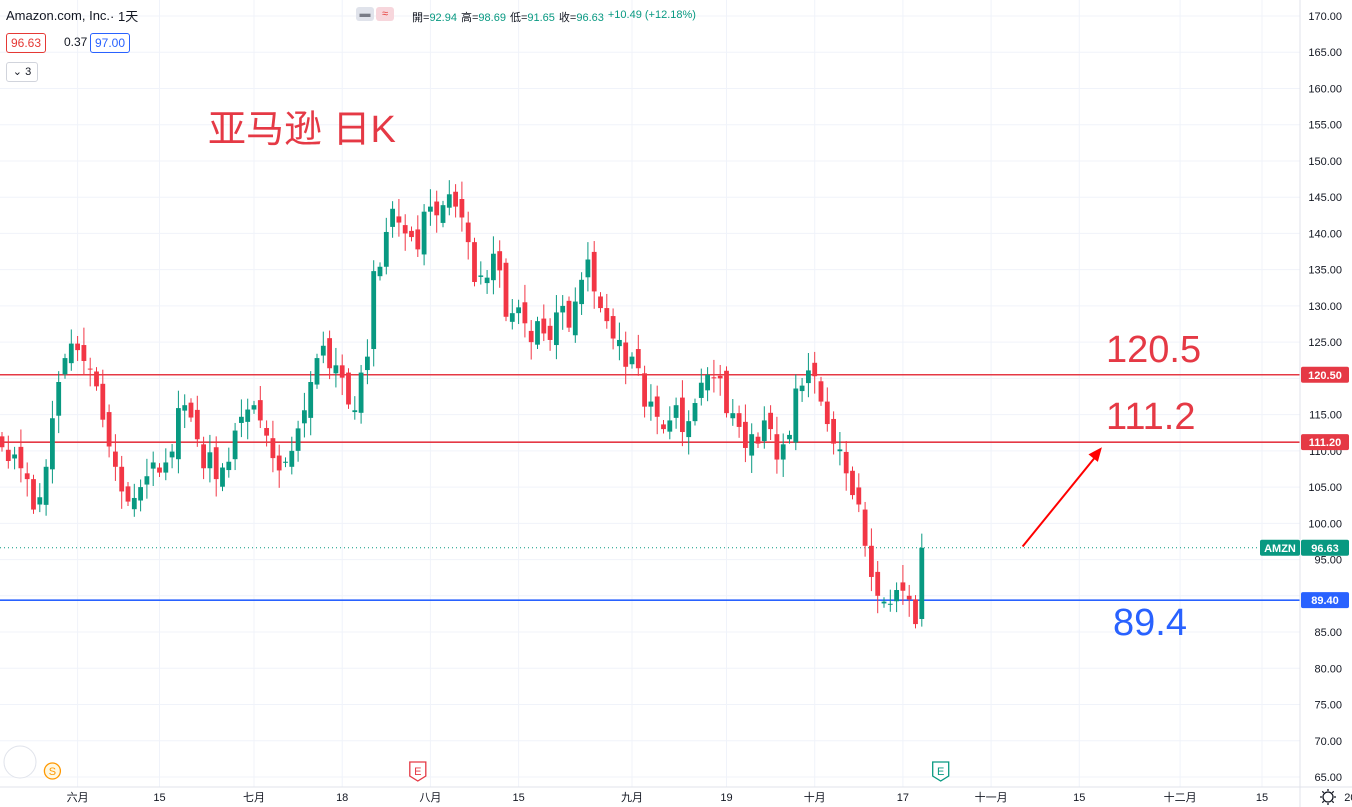 Image resolution: width=1352 pixels, height=807 pixels. I want to click on price-tick-label: 140.00, so click(1325, 234).